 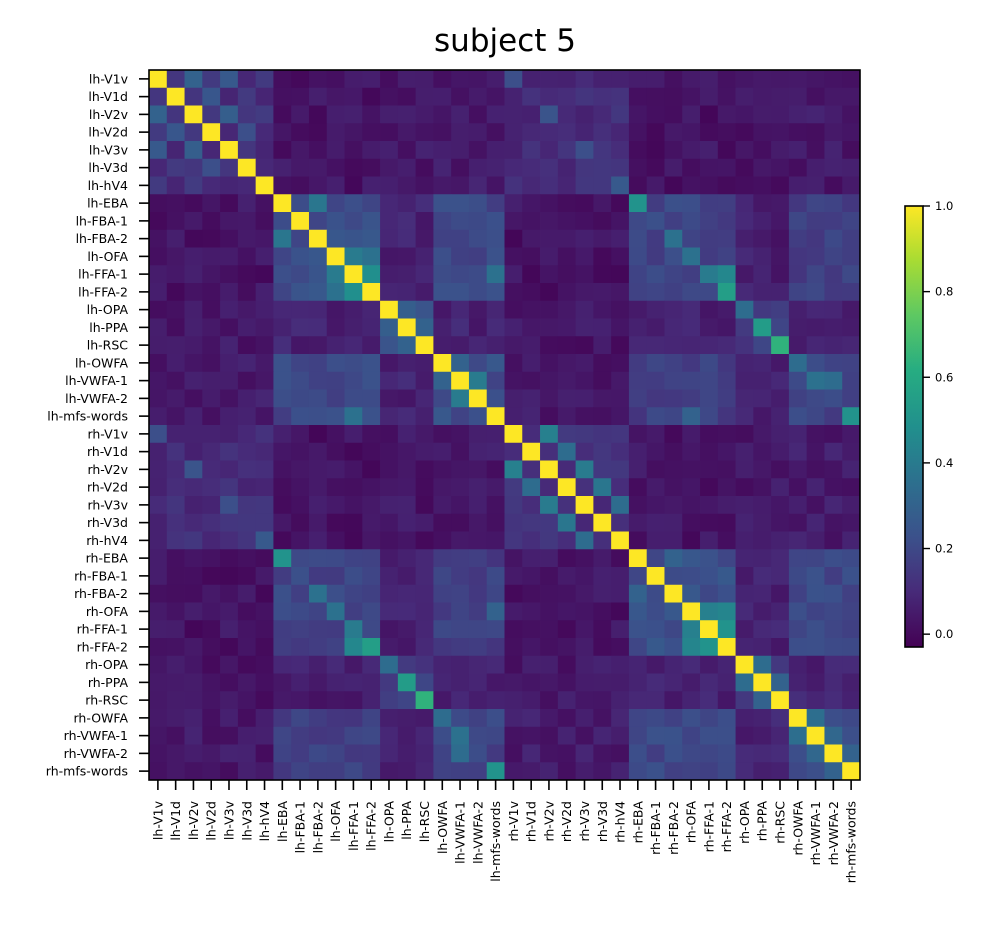 I want to click on y-tick-label: rh-VWFA-2, so click(x=96, y=753).